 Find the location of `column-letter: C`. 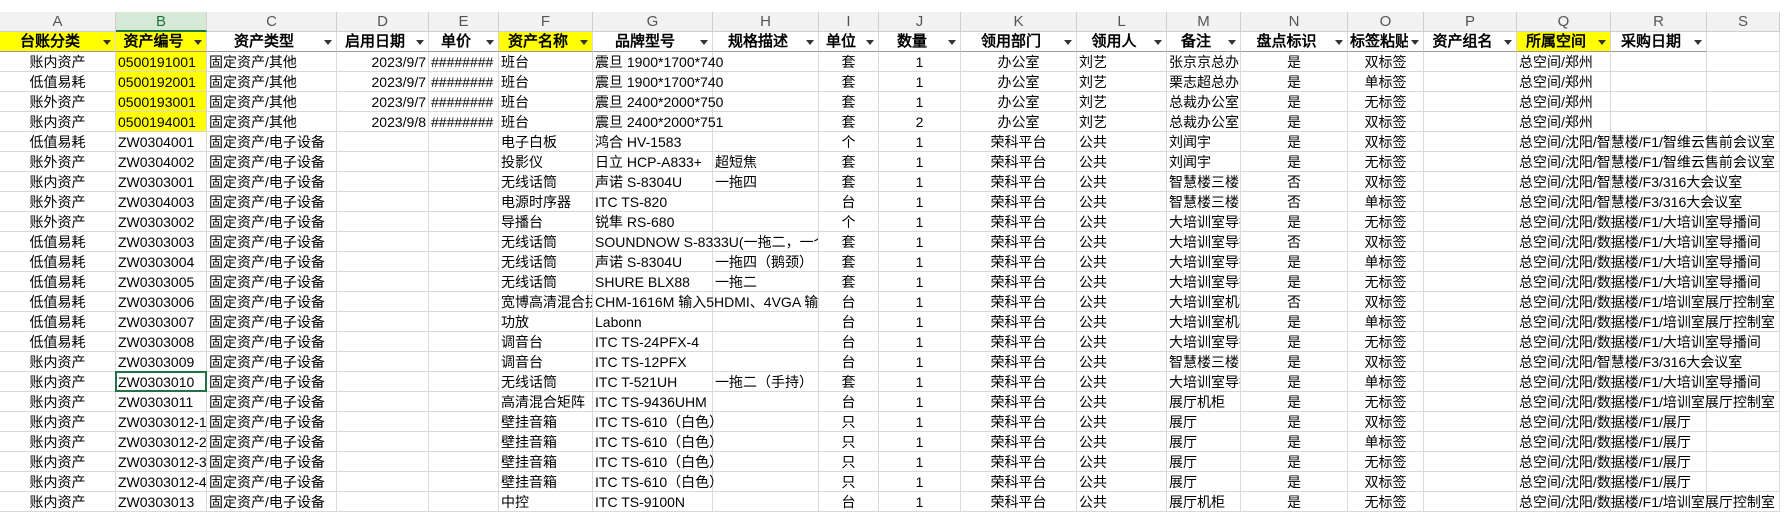

column-letter: C is located at coordinates (272, 22).